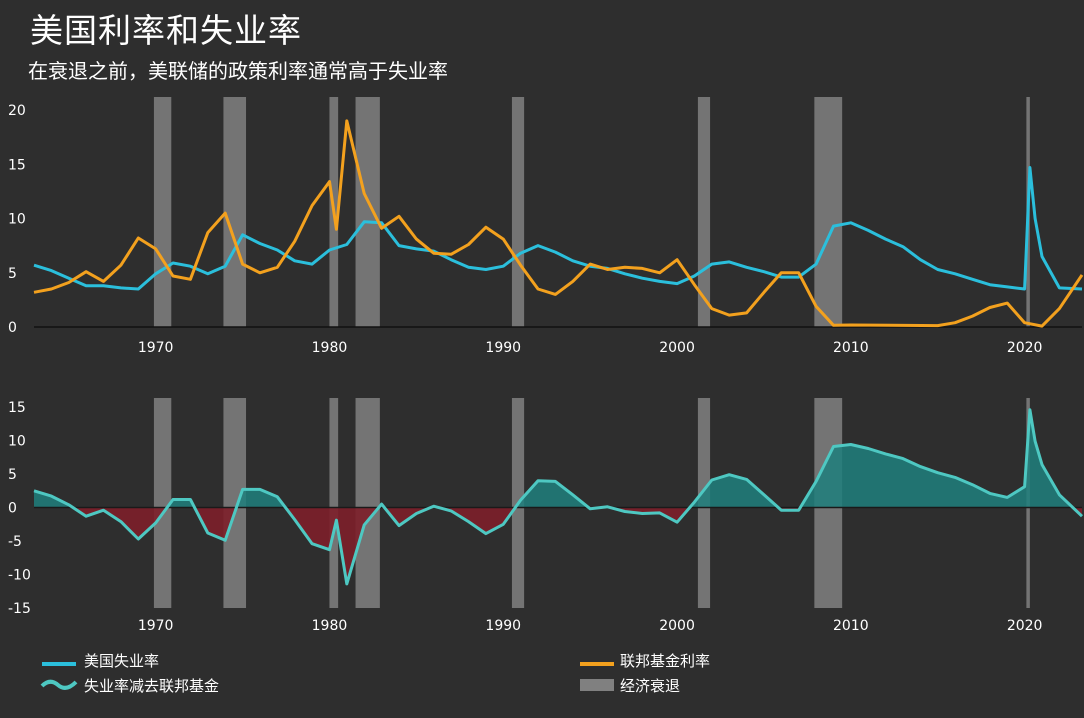 The width and height of the screenshot is (1084, 718). I want to click on bottom-y-tick-label: -15, so click(19, 609).